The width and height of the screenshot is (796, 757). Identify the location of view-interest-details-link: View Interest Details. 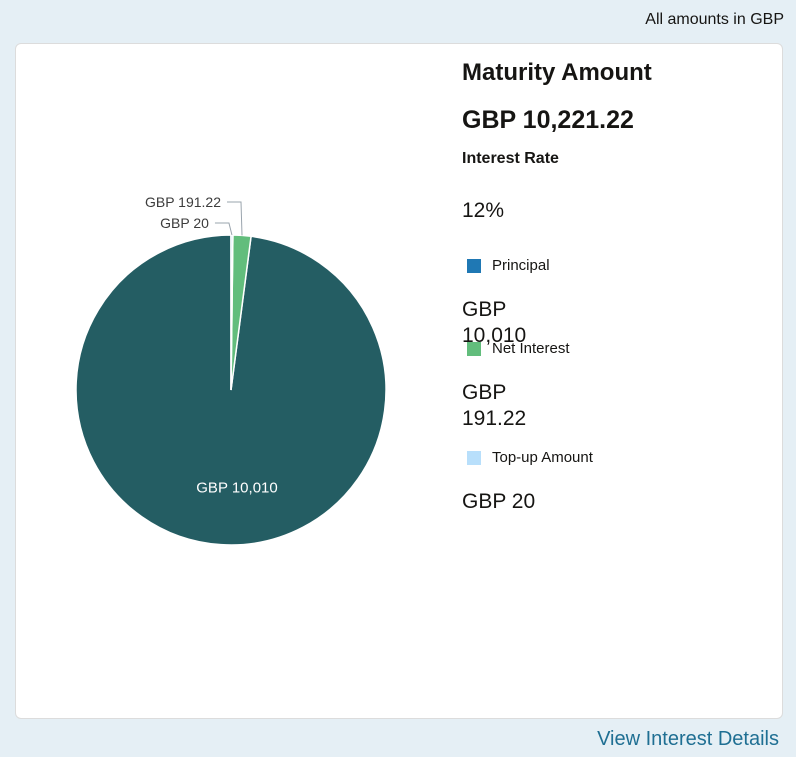
(688, 739).